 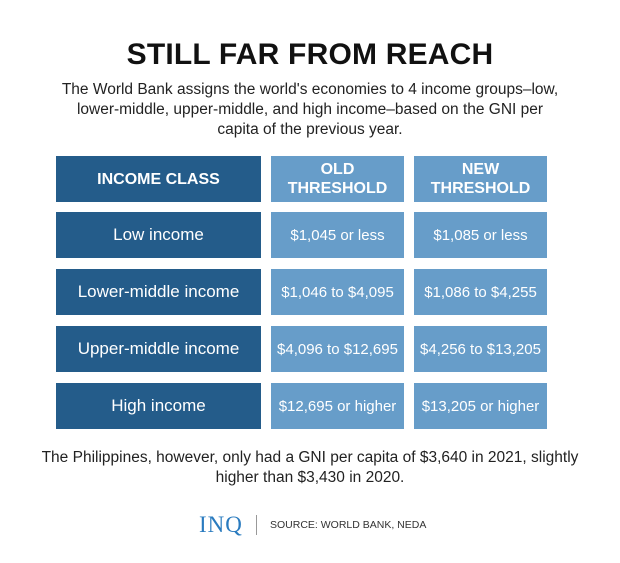 I want to click on title: STILL FAR FROM REACH, so click(x=310, y=54).